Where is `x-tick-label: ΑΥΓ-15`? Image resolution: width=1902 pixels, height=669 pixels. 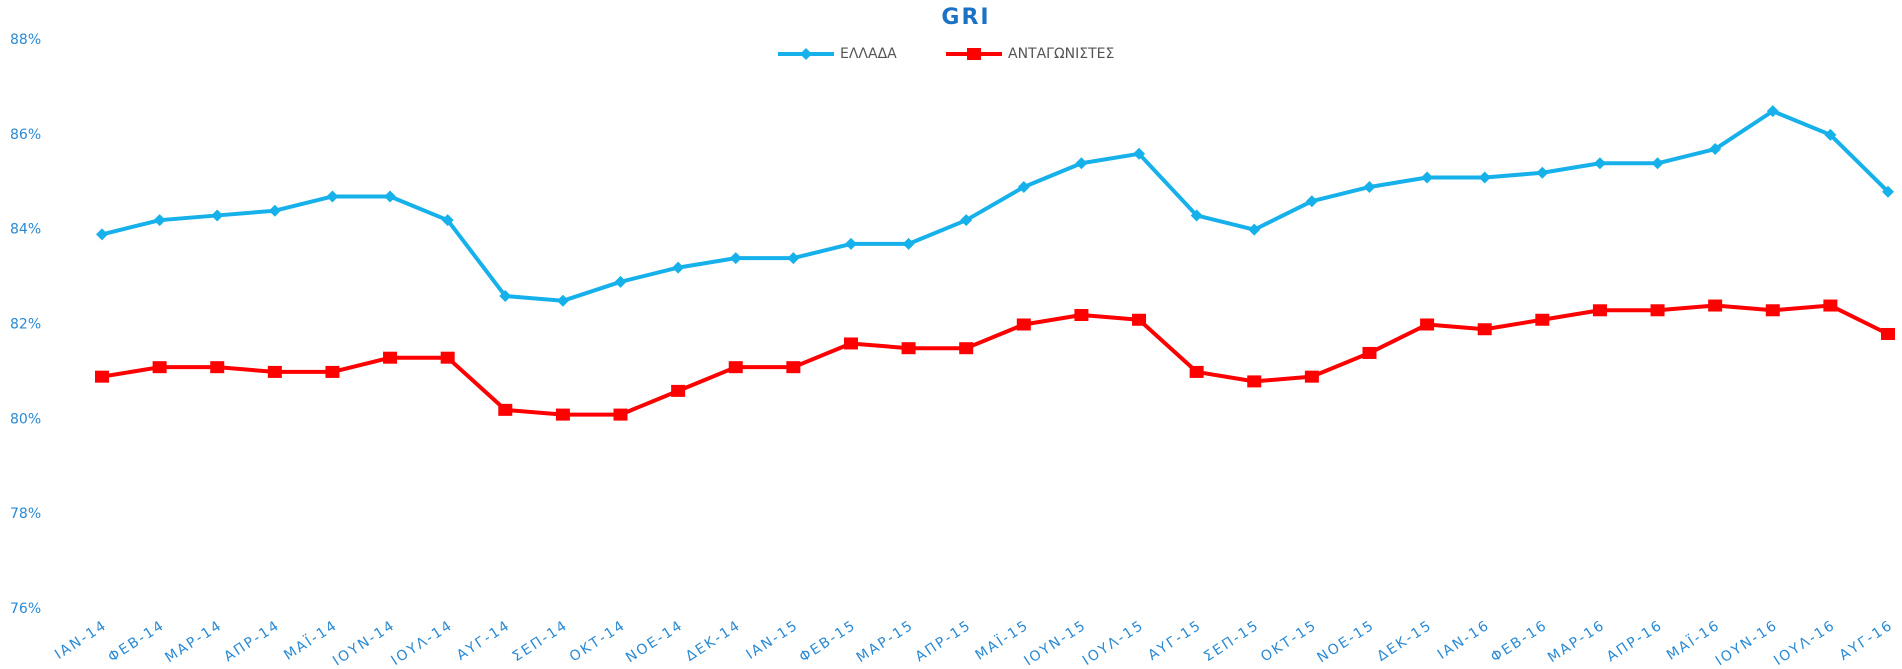 x-tick-label: ΑΥΓ-15 is located at coordinates (1175, 640).